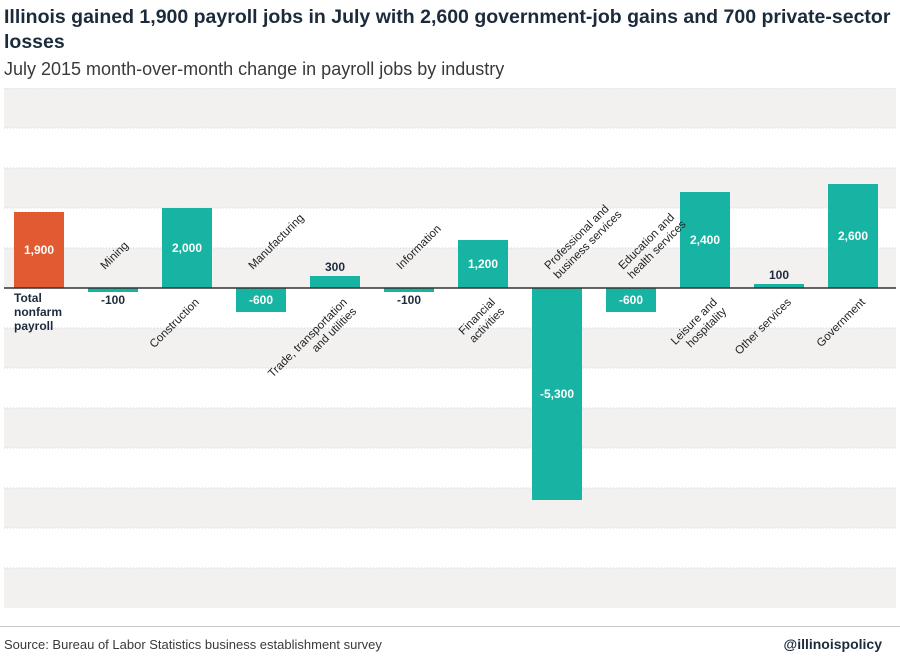 This screenshot has height=660, width=900. Describe the element at coordinates (335, 267) in the screenshot. I see `bar-value-label: 300` at that location.